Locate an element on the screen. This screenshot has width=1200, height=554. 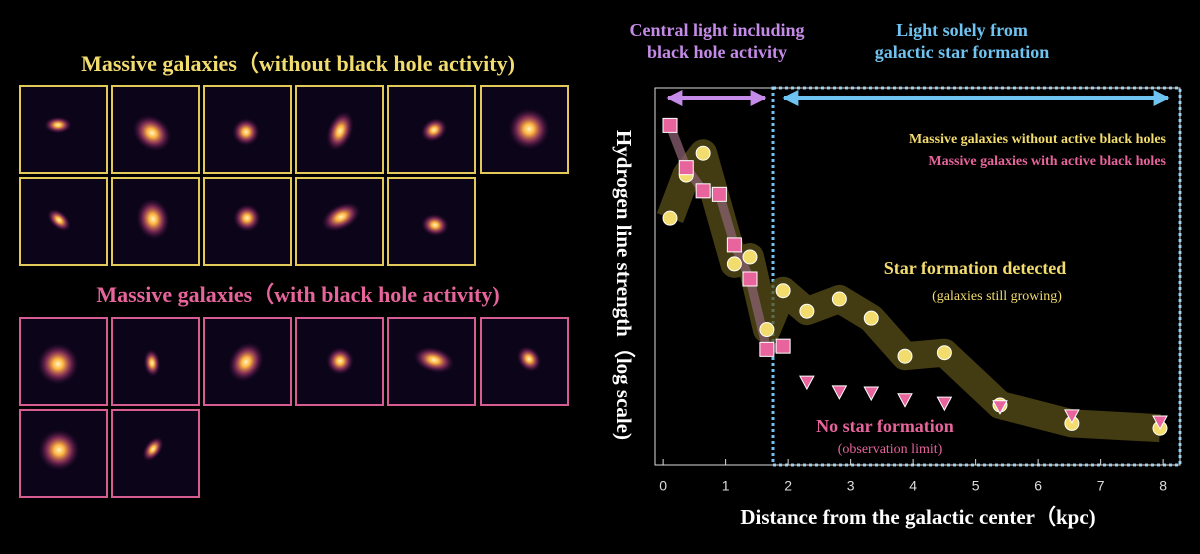
x-tick-label: 4 is located at coordinates (913, 486).